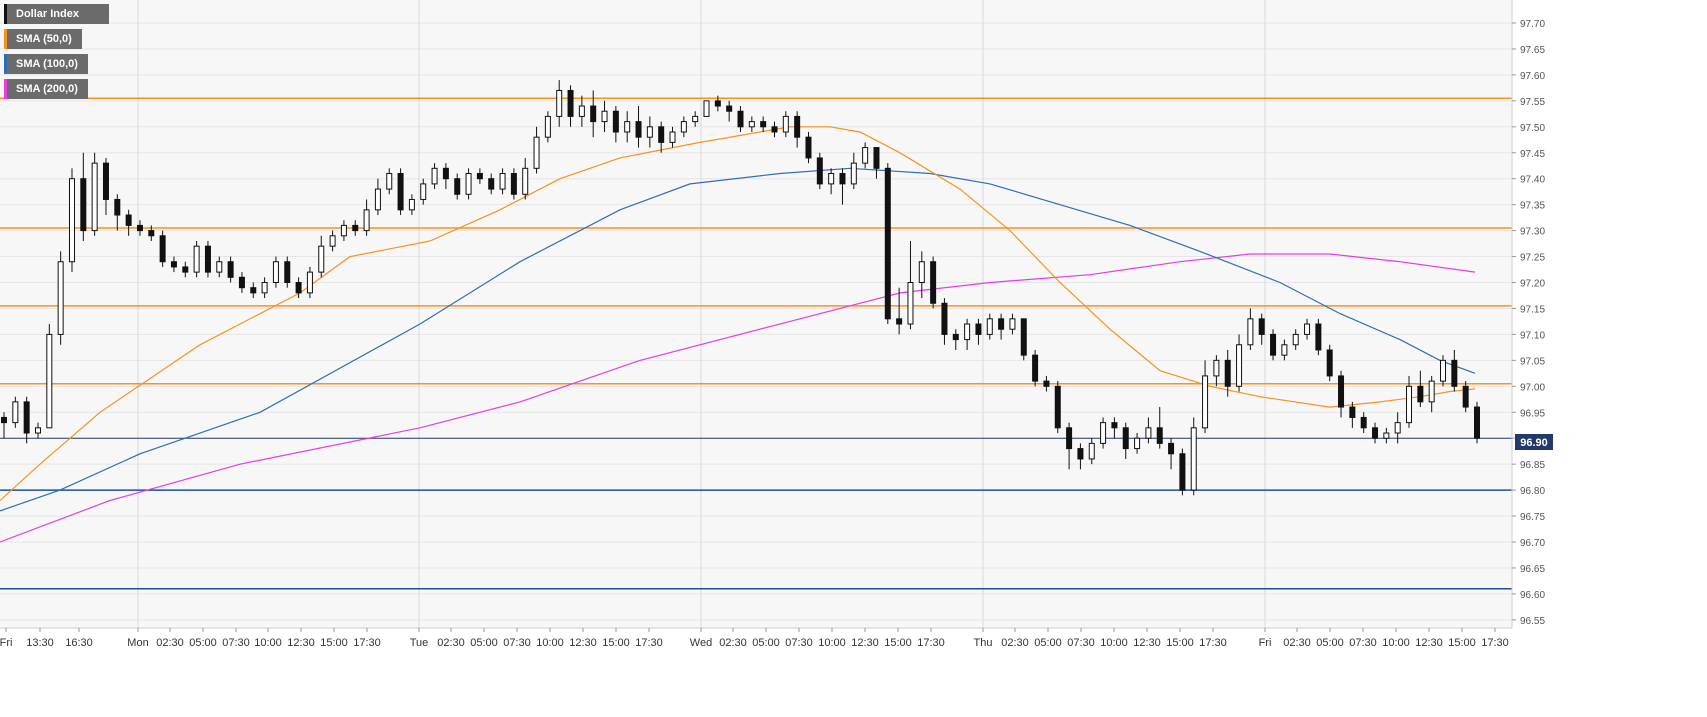 This screenshot has height=717, width=1707. I want to click on legend-item-sma200: SMA (200,0), so click(46, 89).